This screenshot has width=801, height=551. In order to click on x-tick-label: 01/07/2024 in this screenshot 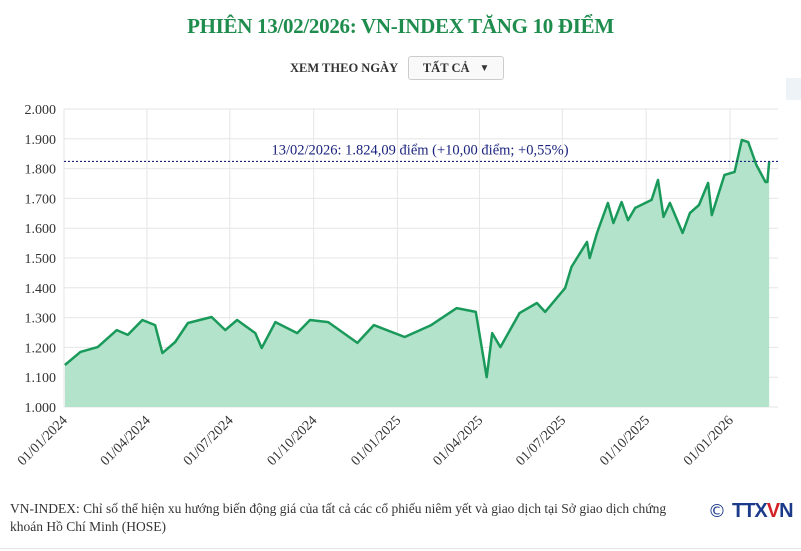, I will do `click(209, 441)`.